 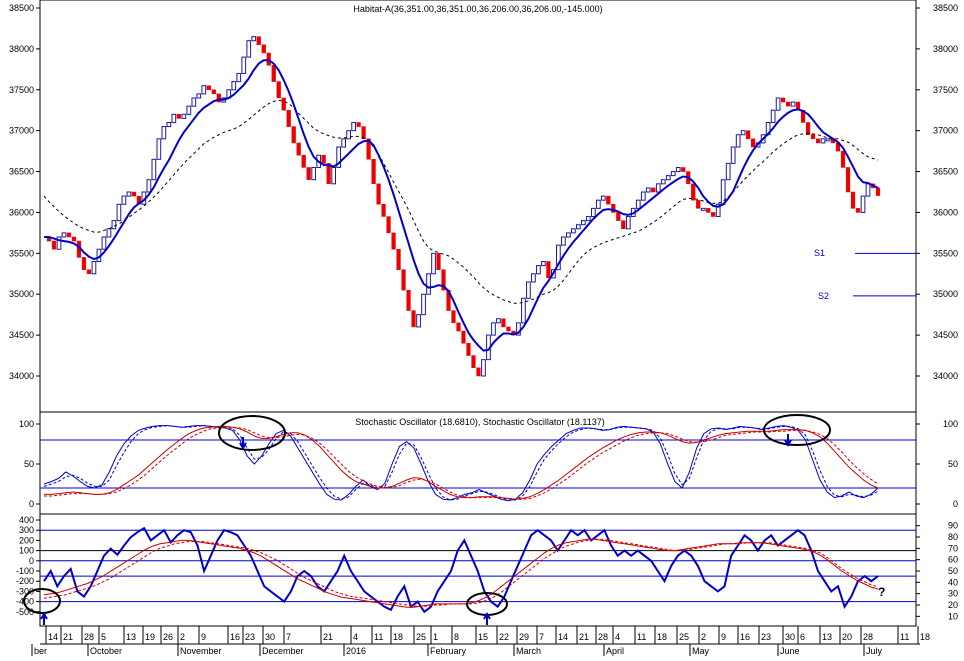 I want to click on osc2-ytick-label-right: 10, so click(x=953, y=616).